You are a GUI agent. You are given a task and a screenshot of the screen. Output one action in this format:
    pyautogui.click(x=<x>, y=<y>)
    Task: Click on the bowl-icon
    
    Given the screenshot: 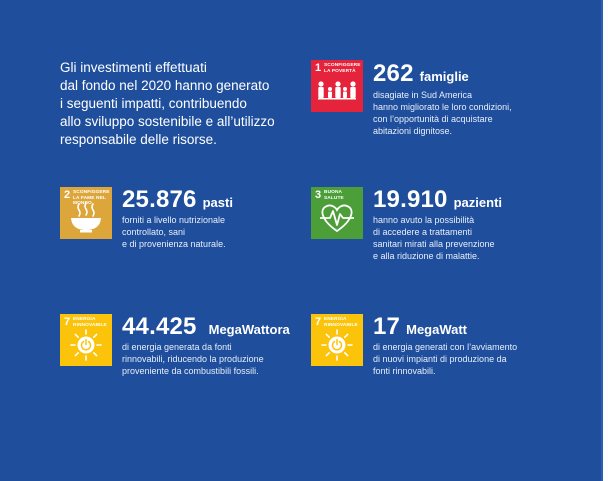 What is the action you would take?
    pyautogui.click(x=86, y=217)
    